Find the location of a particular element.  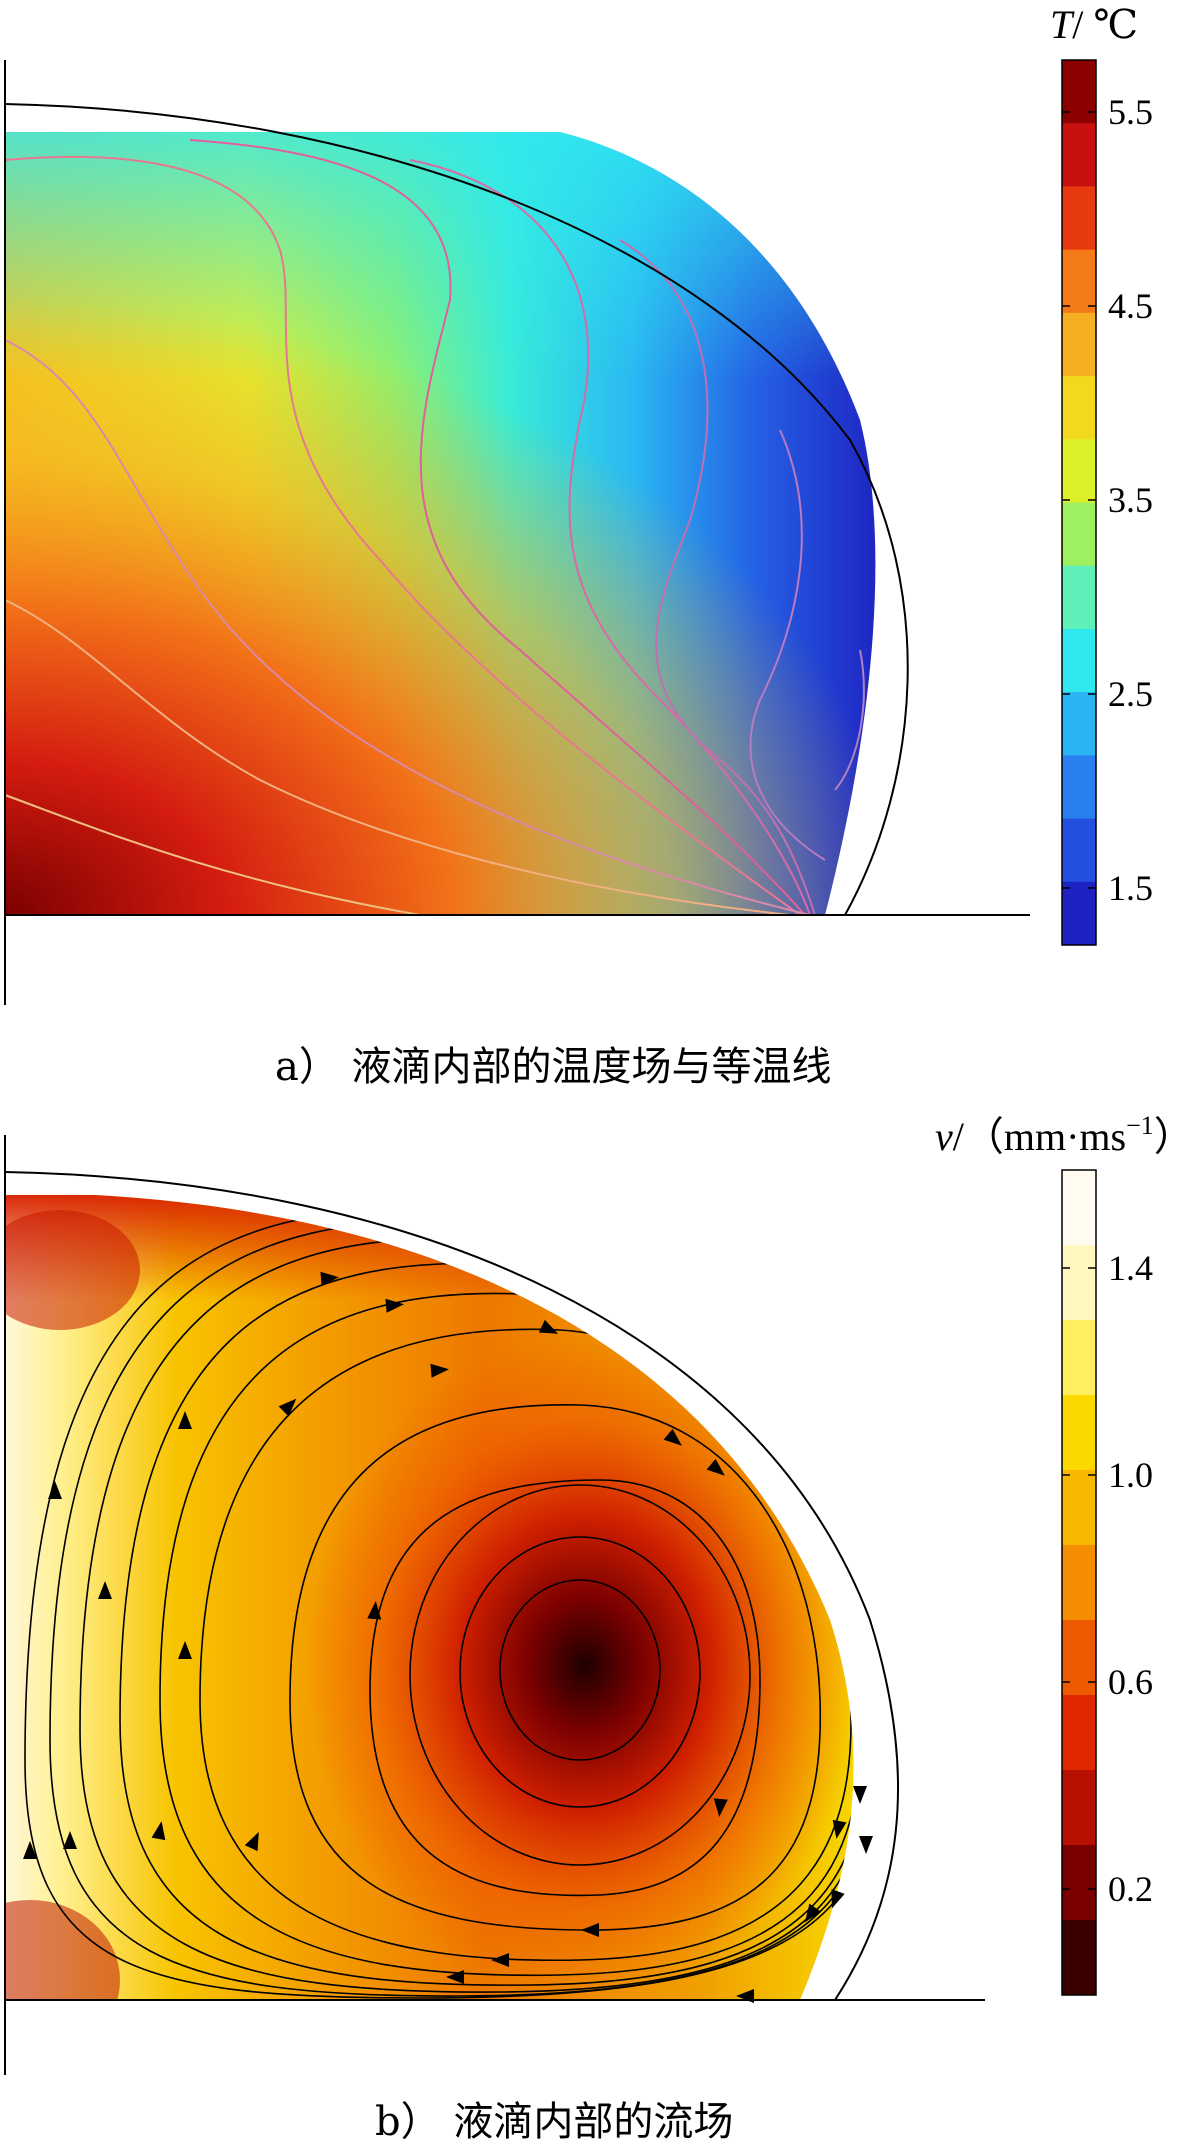

colorbar-tick-label: 1.0 is located at coordinates (1130, 1475).